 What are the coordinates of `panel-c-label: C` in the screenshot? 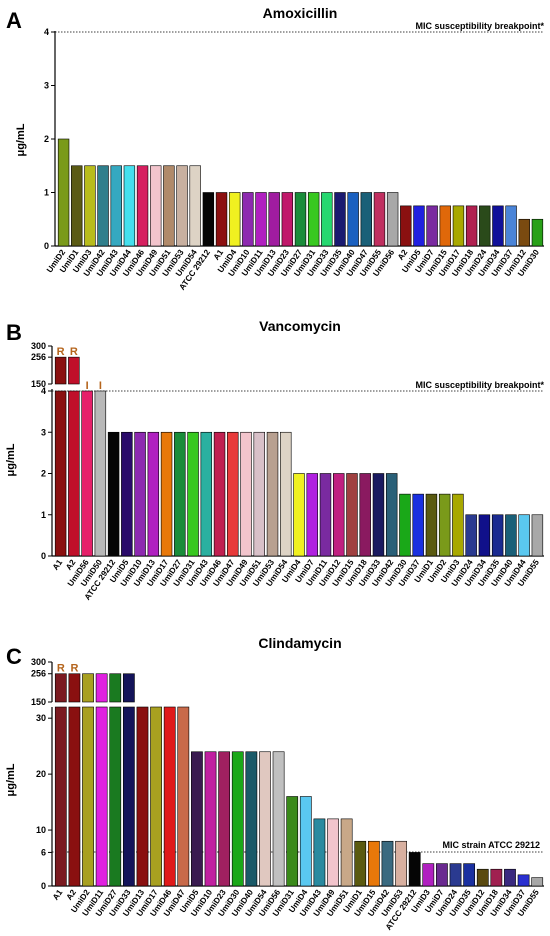 It's located at (14, 656).